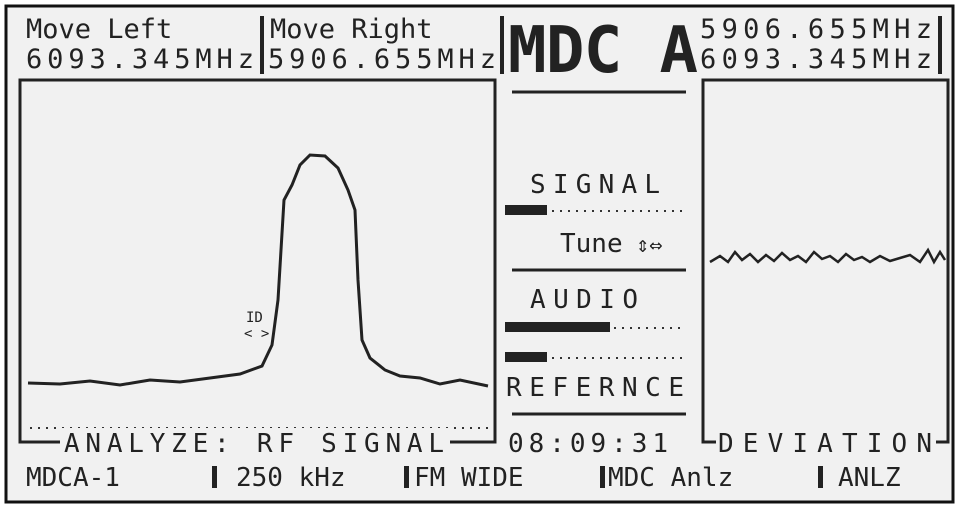 The image size is (959, 508). What do you see at coordinates (816, 29) in the screenshot?
I see `freq-1: 5906.655MHz` at bounding box center [816, 29].